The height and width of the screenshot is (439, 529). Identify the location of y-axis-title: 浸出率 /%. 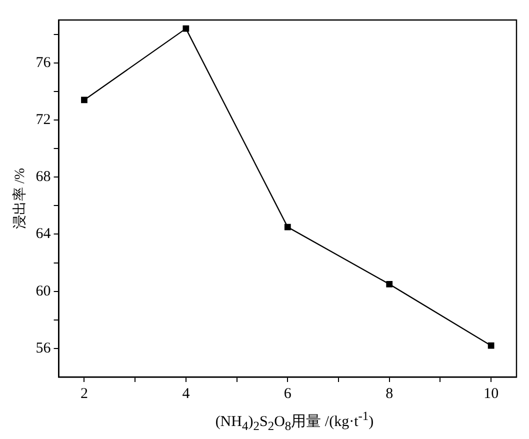
(20, 199).